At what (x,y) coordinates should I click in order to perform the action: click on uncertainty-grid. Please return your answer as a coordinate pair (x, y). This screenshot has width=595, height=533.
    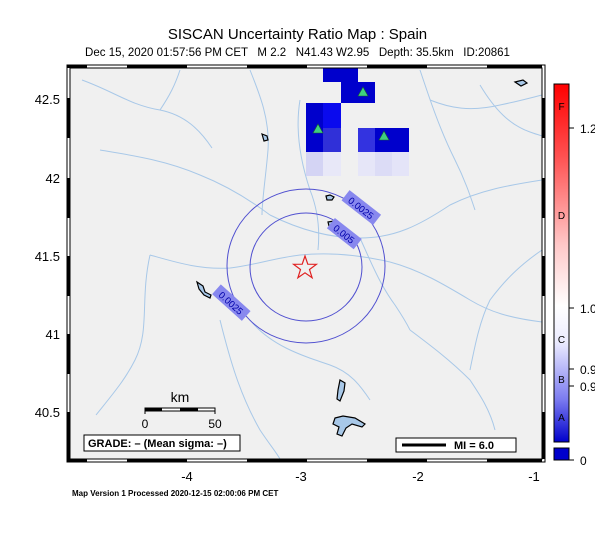
    Looking at the image, I should click on (357, 122).